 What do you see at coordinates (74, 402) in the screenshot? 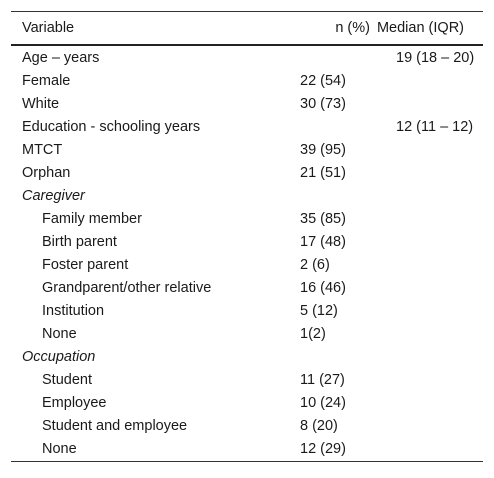
I see `row-label: Employee` at bounding box center [74, 402].